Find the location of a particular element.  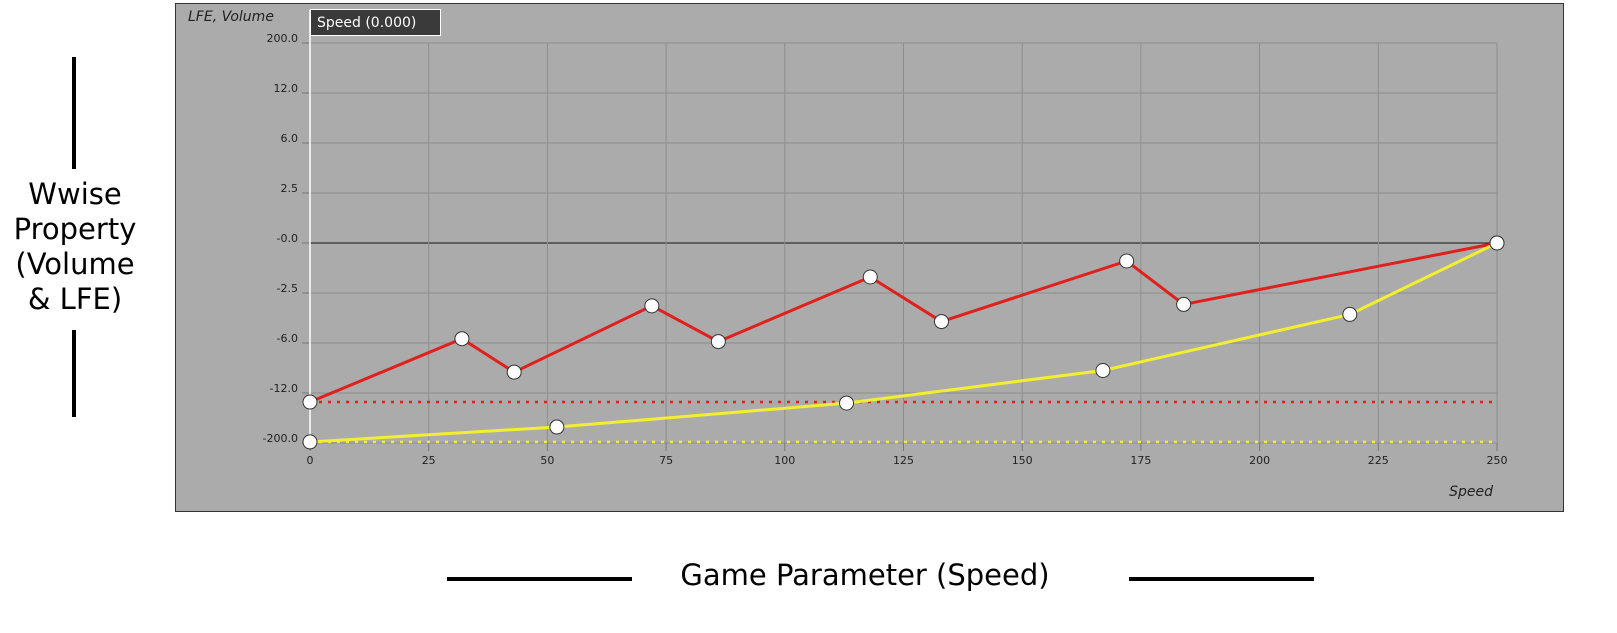

y-tick-label: -6.0 is located at coordinates (287, 338).